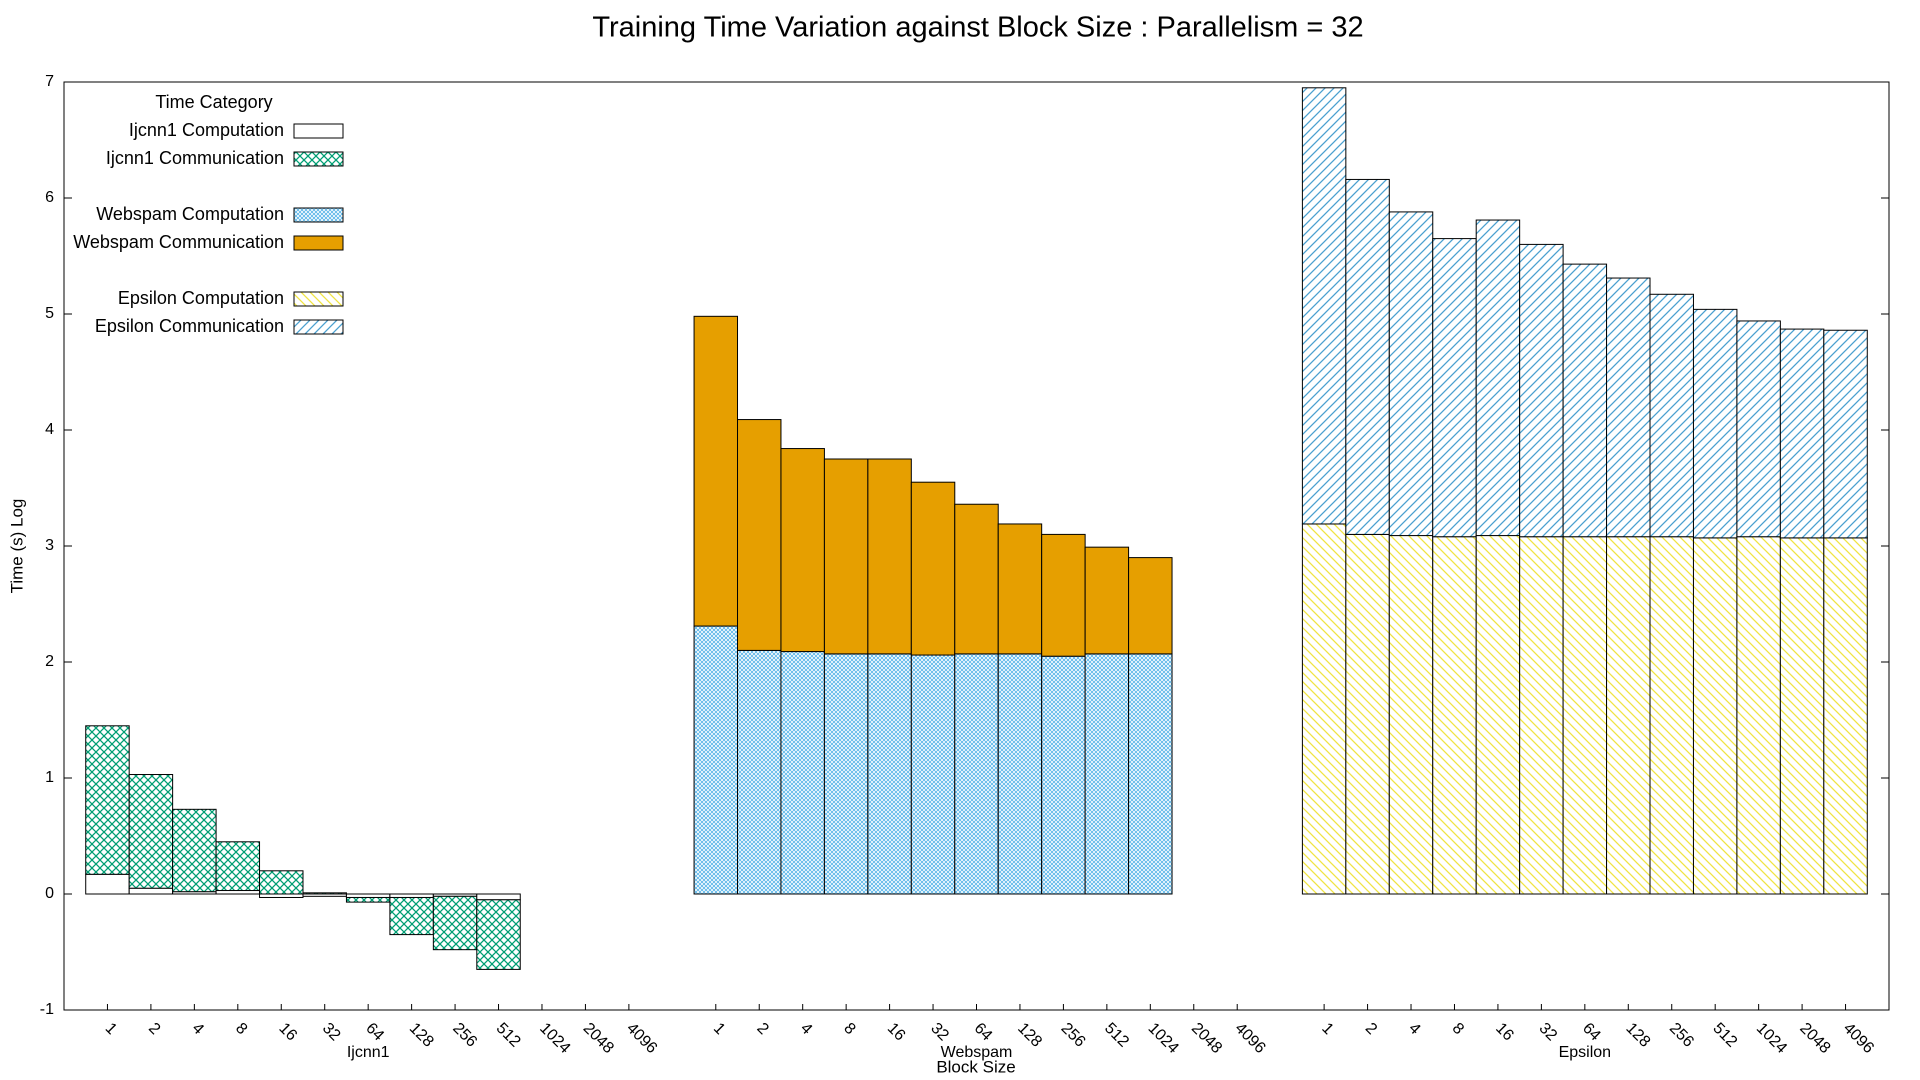  I want to click on x-tick-label: 128, so click(421, 1035).